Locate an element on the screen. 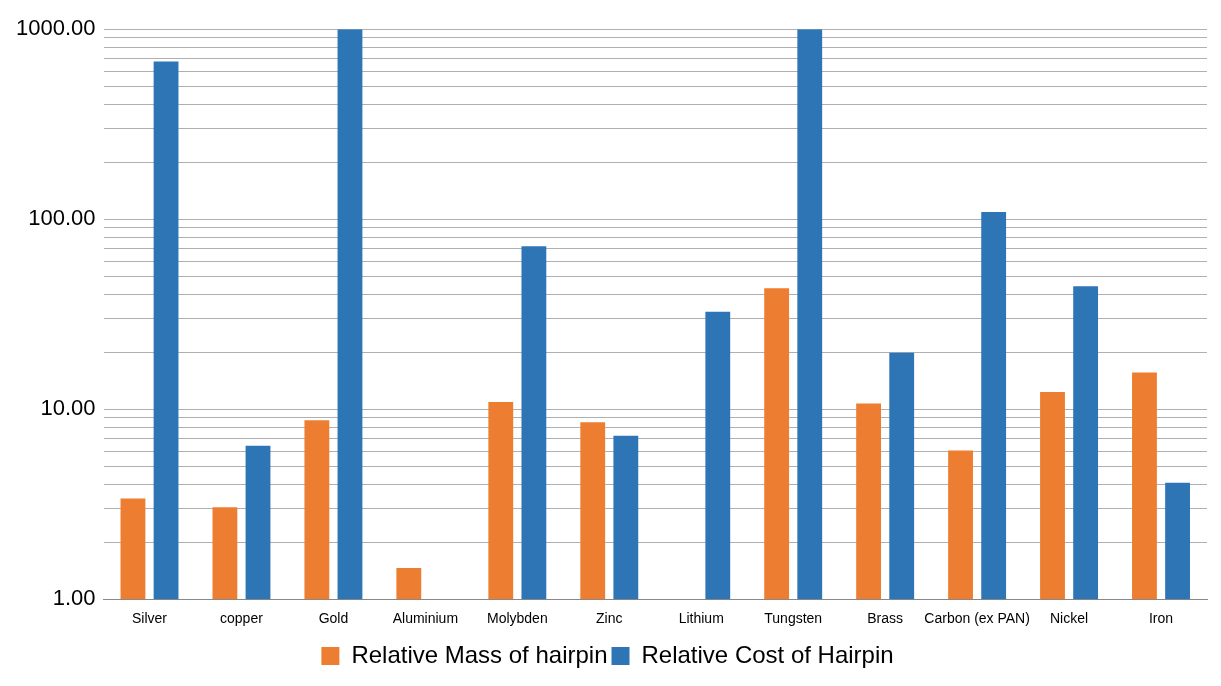 This screenshot has width=1221, height=686. x-tick-label: Iron is located at coordinates (1161, 618).